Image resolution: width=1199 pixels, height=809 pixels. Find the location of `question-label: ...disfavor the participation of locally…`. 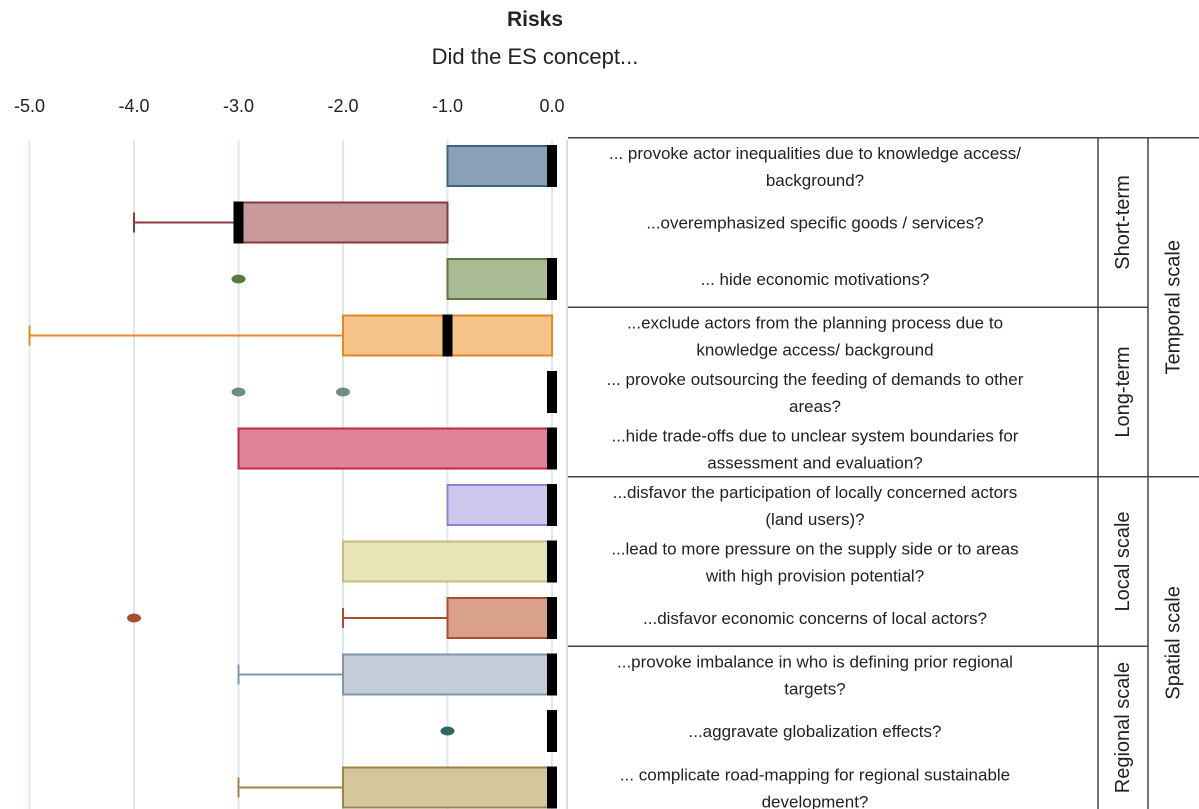

question-label: ...disfavor the participation of locally… is located at coordinates (815, 492).